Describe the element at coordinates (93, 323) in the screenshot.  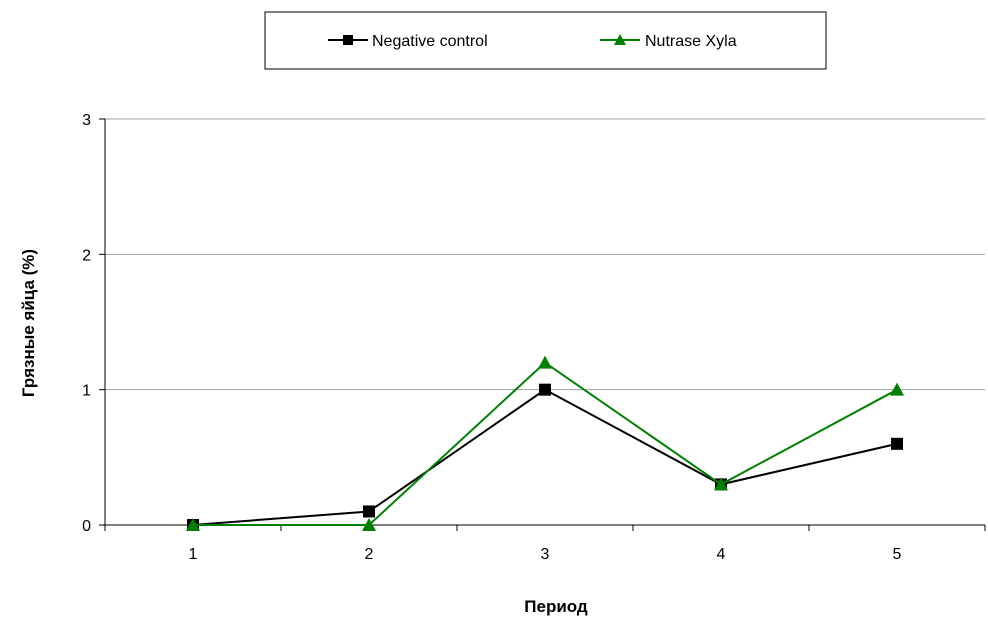
I see `y-axis-ticks: 0 1 2 3` at that location.